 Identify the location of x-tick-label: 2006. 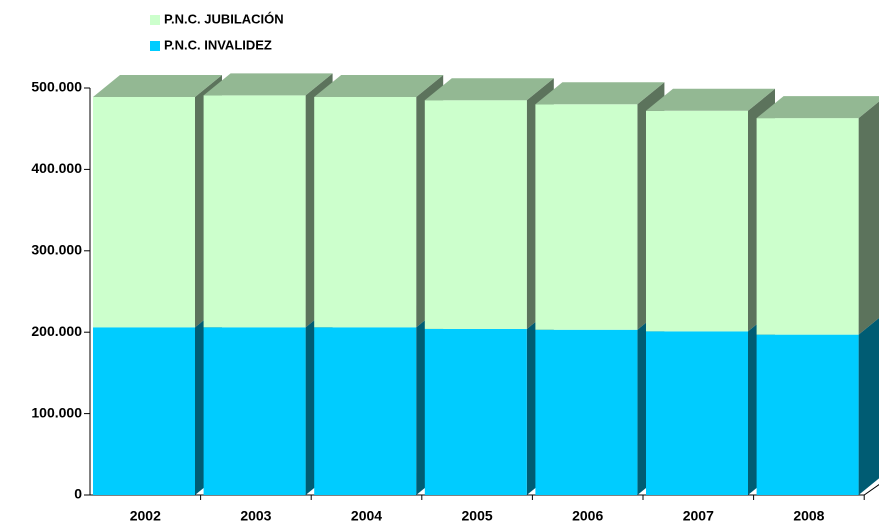
(587, 516).